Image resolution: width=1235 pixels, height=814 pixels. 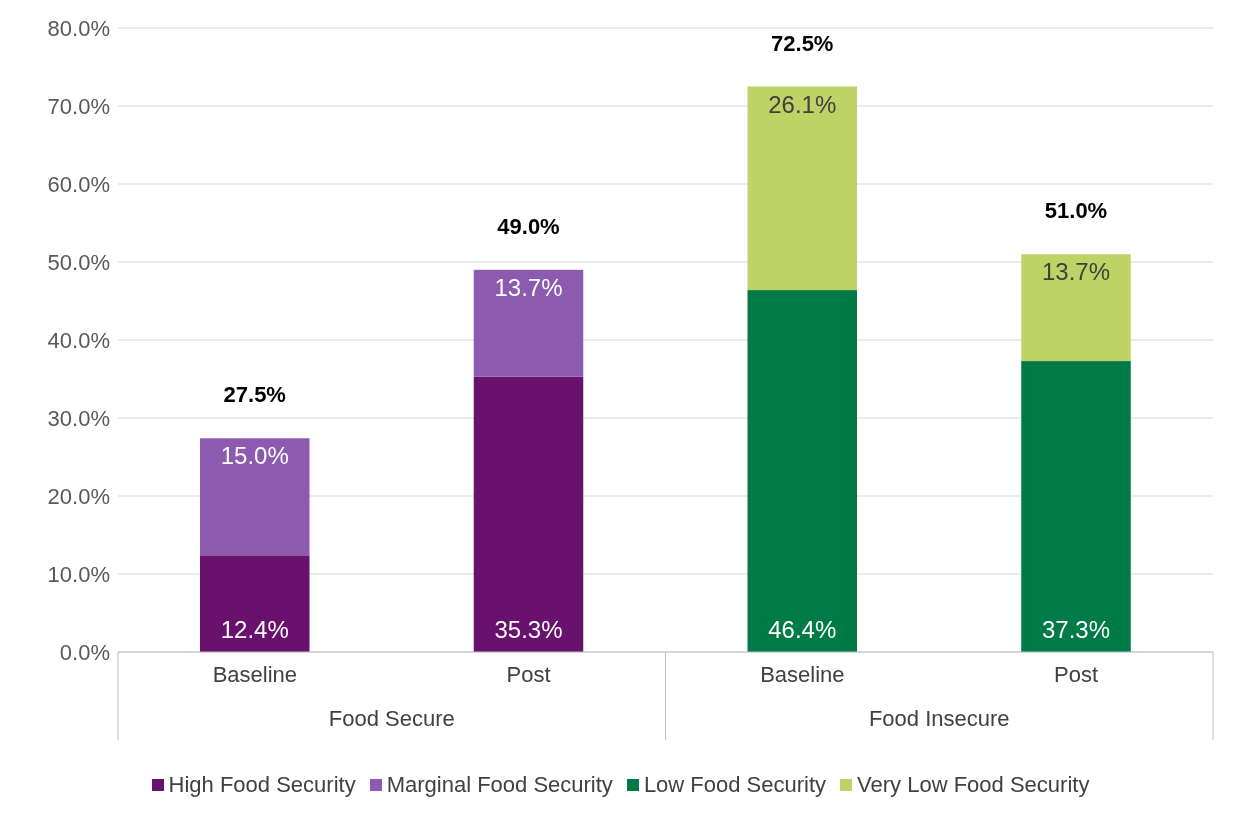 I want to click on legend-label: Marginal Food Security, so click(x=499, y=785).